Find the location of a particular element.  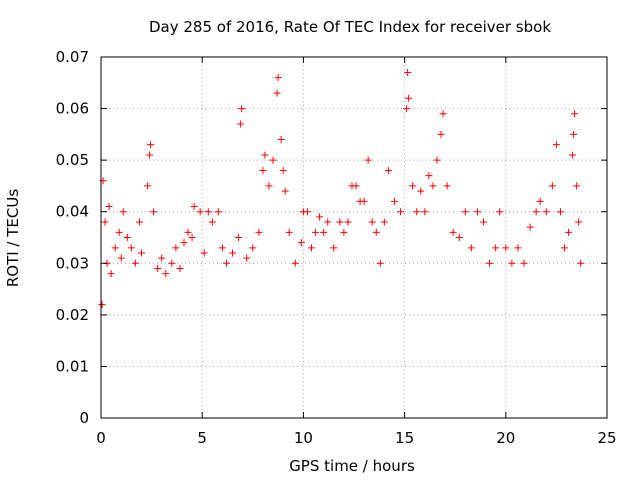

x-tick-label: 0 is located at coordinates (101, 438).